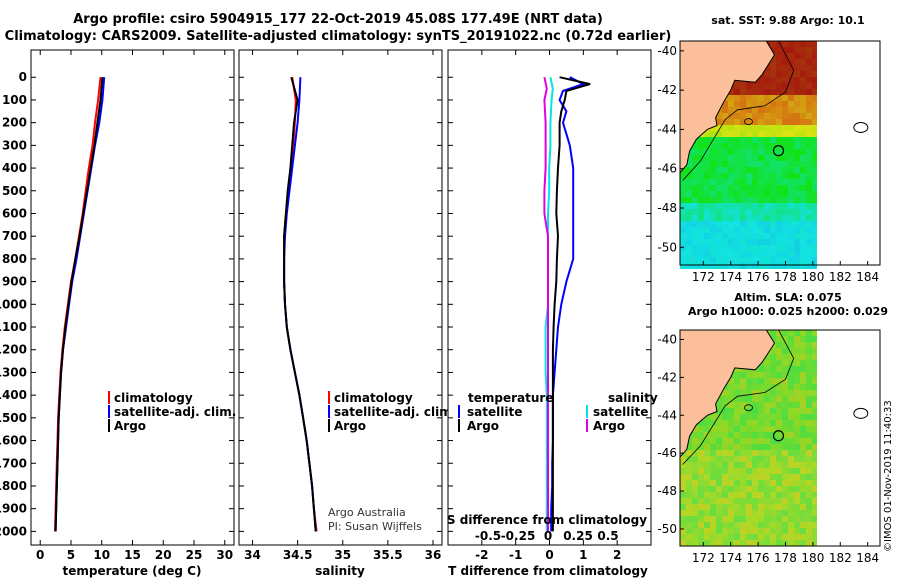  I want to click on legend-label-satellite: satellite-adj. clim., so click(175, 412).